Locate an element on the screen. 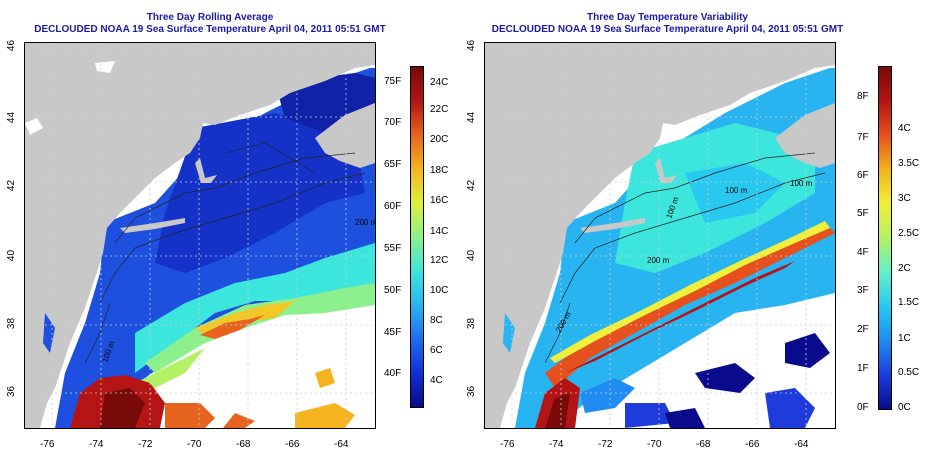 This screenshot has width=950, height=475. left-x-tick: -66 is located at coordinates (292, 444).